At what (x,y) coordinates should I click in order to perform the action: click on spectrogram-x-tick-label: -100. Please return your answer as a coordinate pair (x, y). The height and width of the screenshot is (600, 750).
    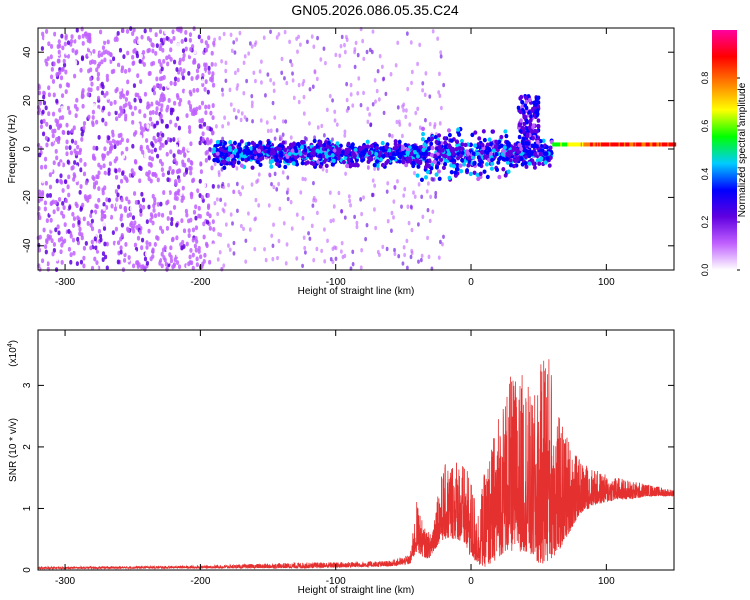
    Looking at the image, I should click on (336, 282).